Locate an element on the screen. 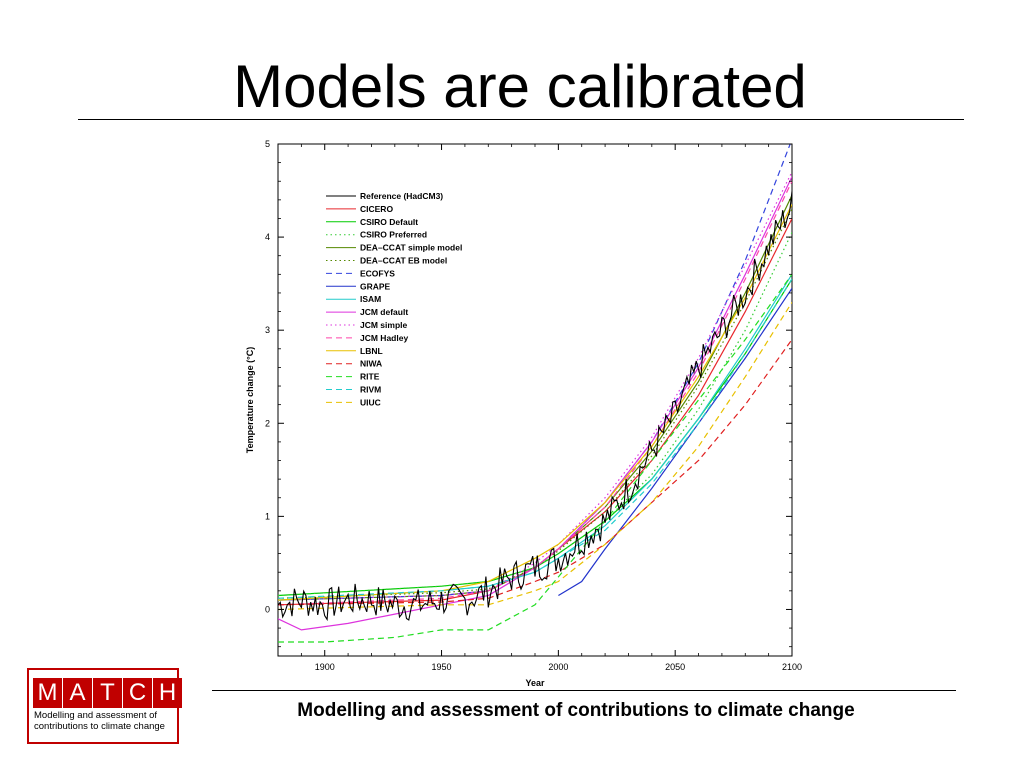 This screenshot has width=1024, height=768. y-tick-label: 2 is located at coordinates (267, 423).